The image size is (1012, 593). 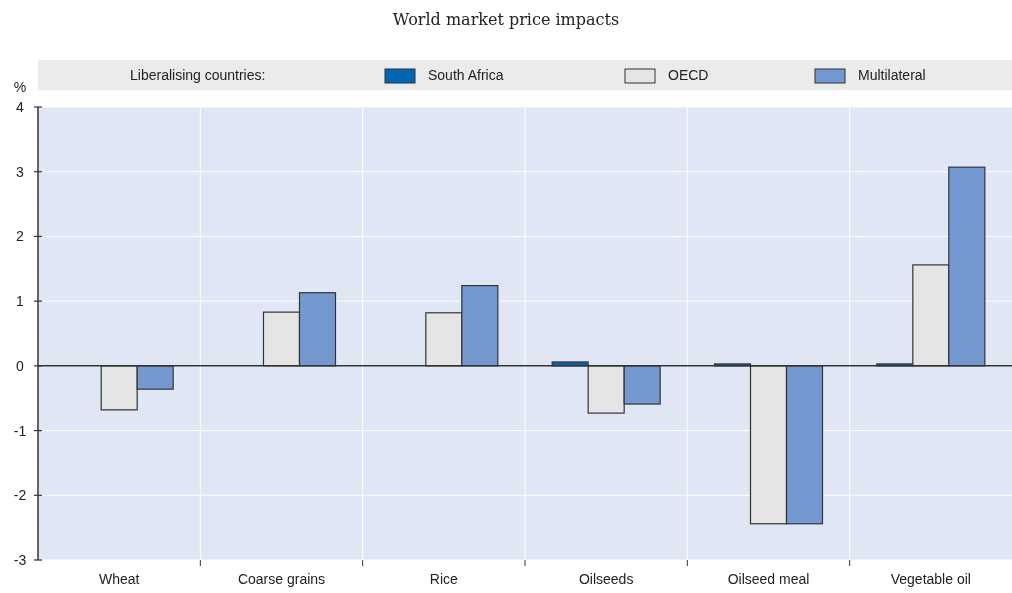 I want to click on y-tick-label: 4, so click(x=20, y=107).